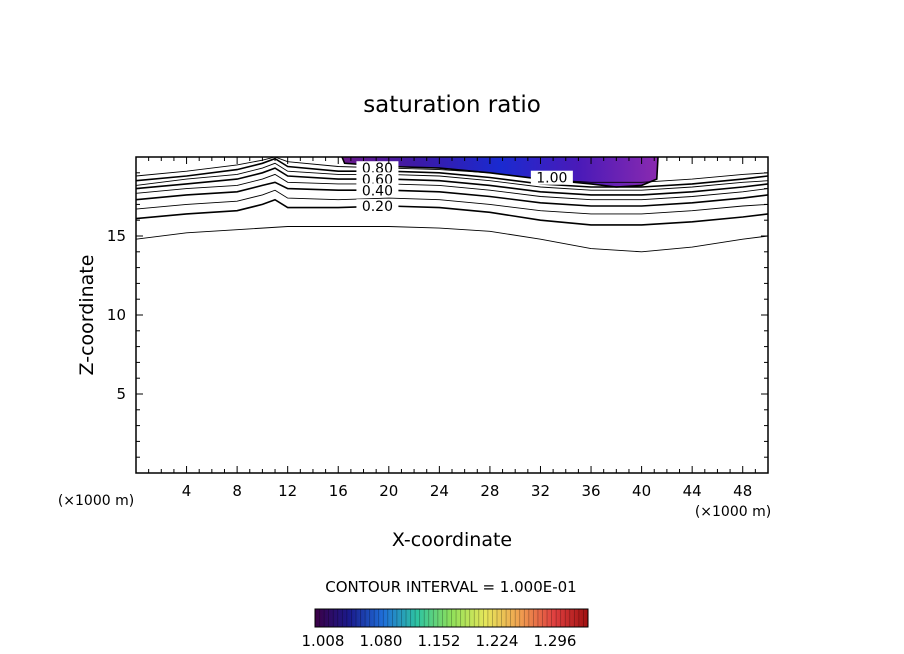 The image size is (904, 654). What do you see at coordinates (323, 641) in the screenshot?
I see `colorbar-tick-label: 1.008` at bounding box center [323, 641].